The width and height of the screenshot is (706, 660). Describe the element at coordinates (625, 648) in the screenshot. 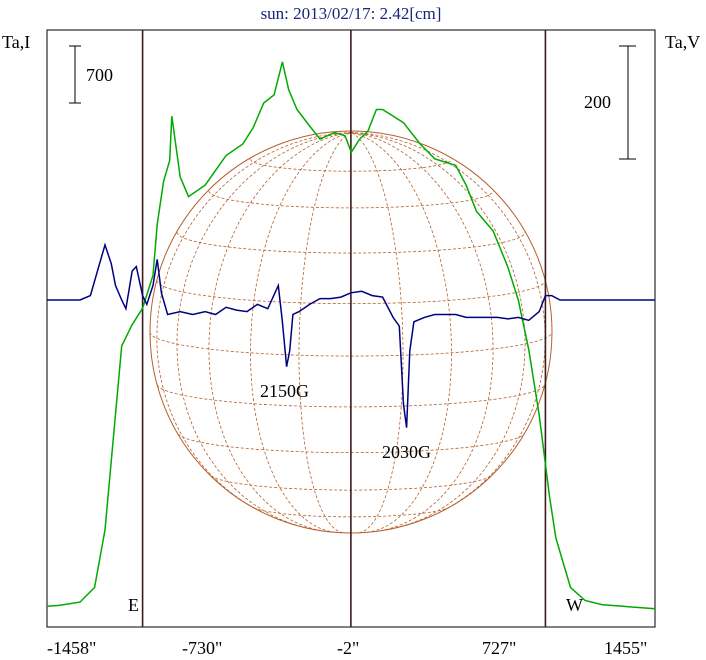

I see `x-tick-label: 1455"` at that location.